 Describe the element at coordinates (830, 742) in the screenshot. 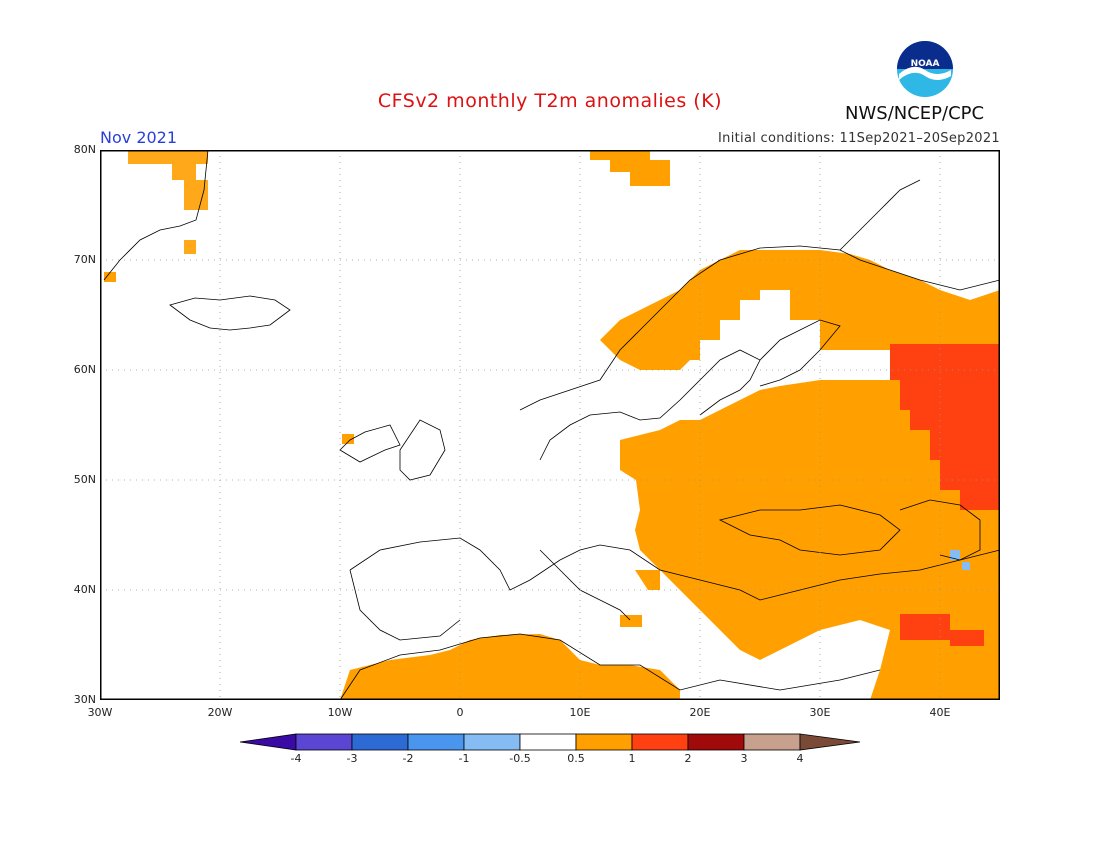

I see `colorbar-arrow-right` at that location.